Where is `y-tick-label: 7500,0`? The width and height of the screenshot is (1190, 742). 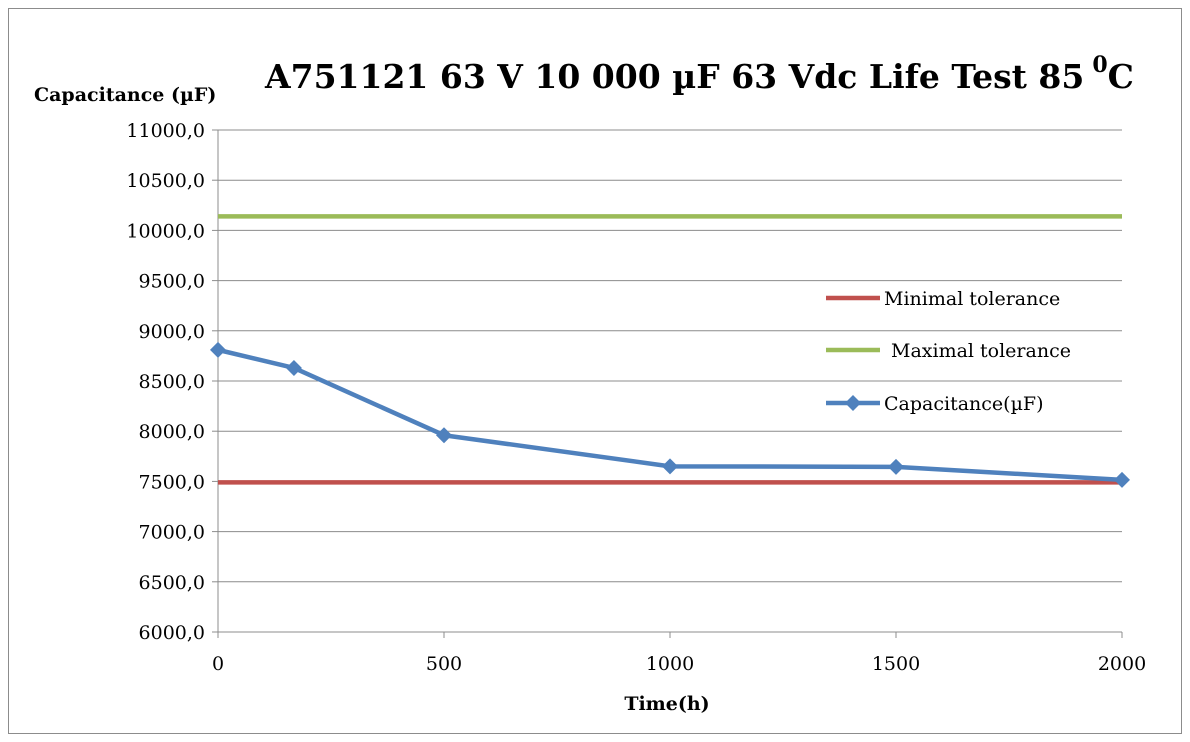
y-tick-label: 7500,0 is located at coordinates (172, 482).